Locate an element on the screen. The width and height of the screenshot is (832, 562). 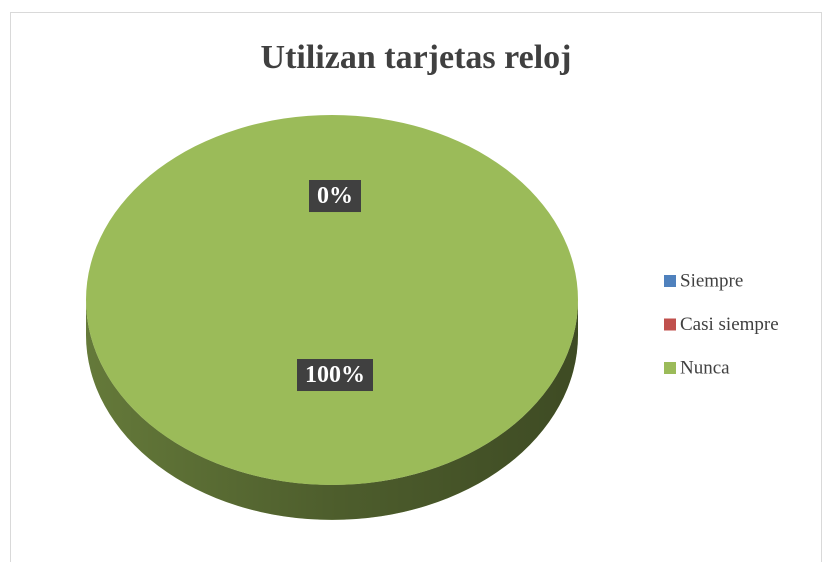
legend-label: Siempre is located at coordinates (711, 280).